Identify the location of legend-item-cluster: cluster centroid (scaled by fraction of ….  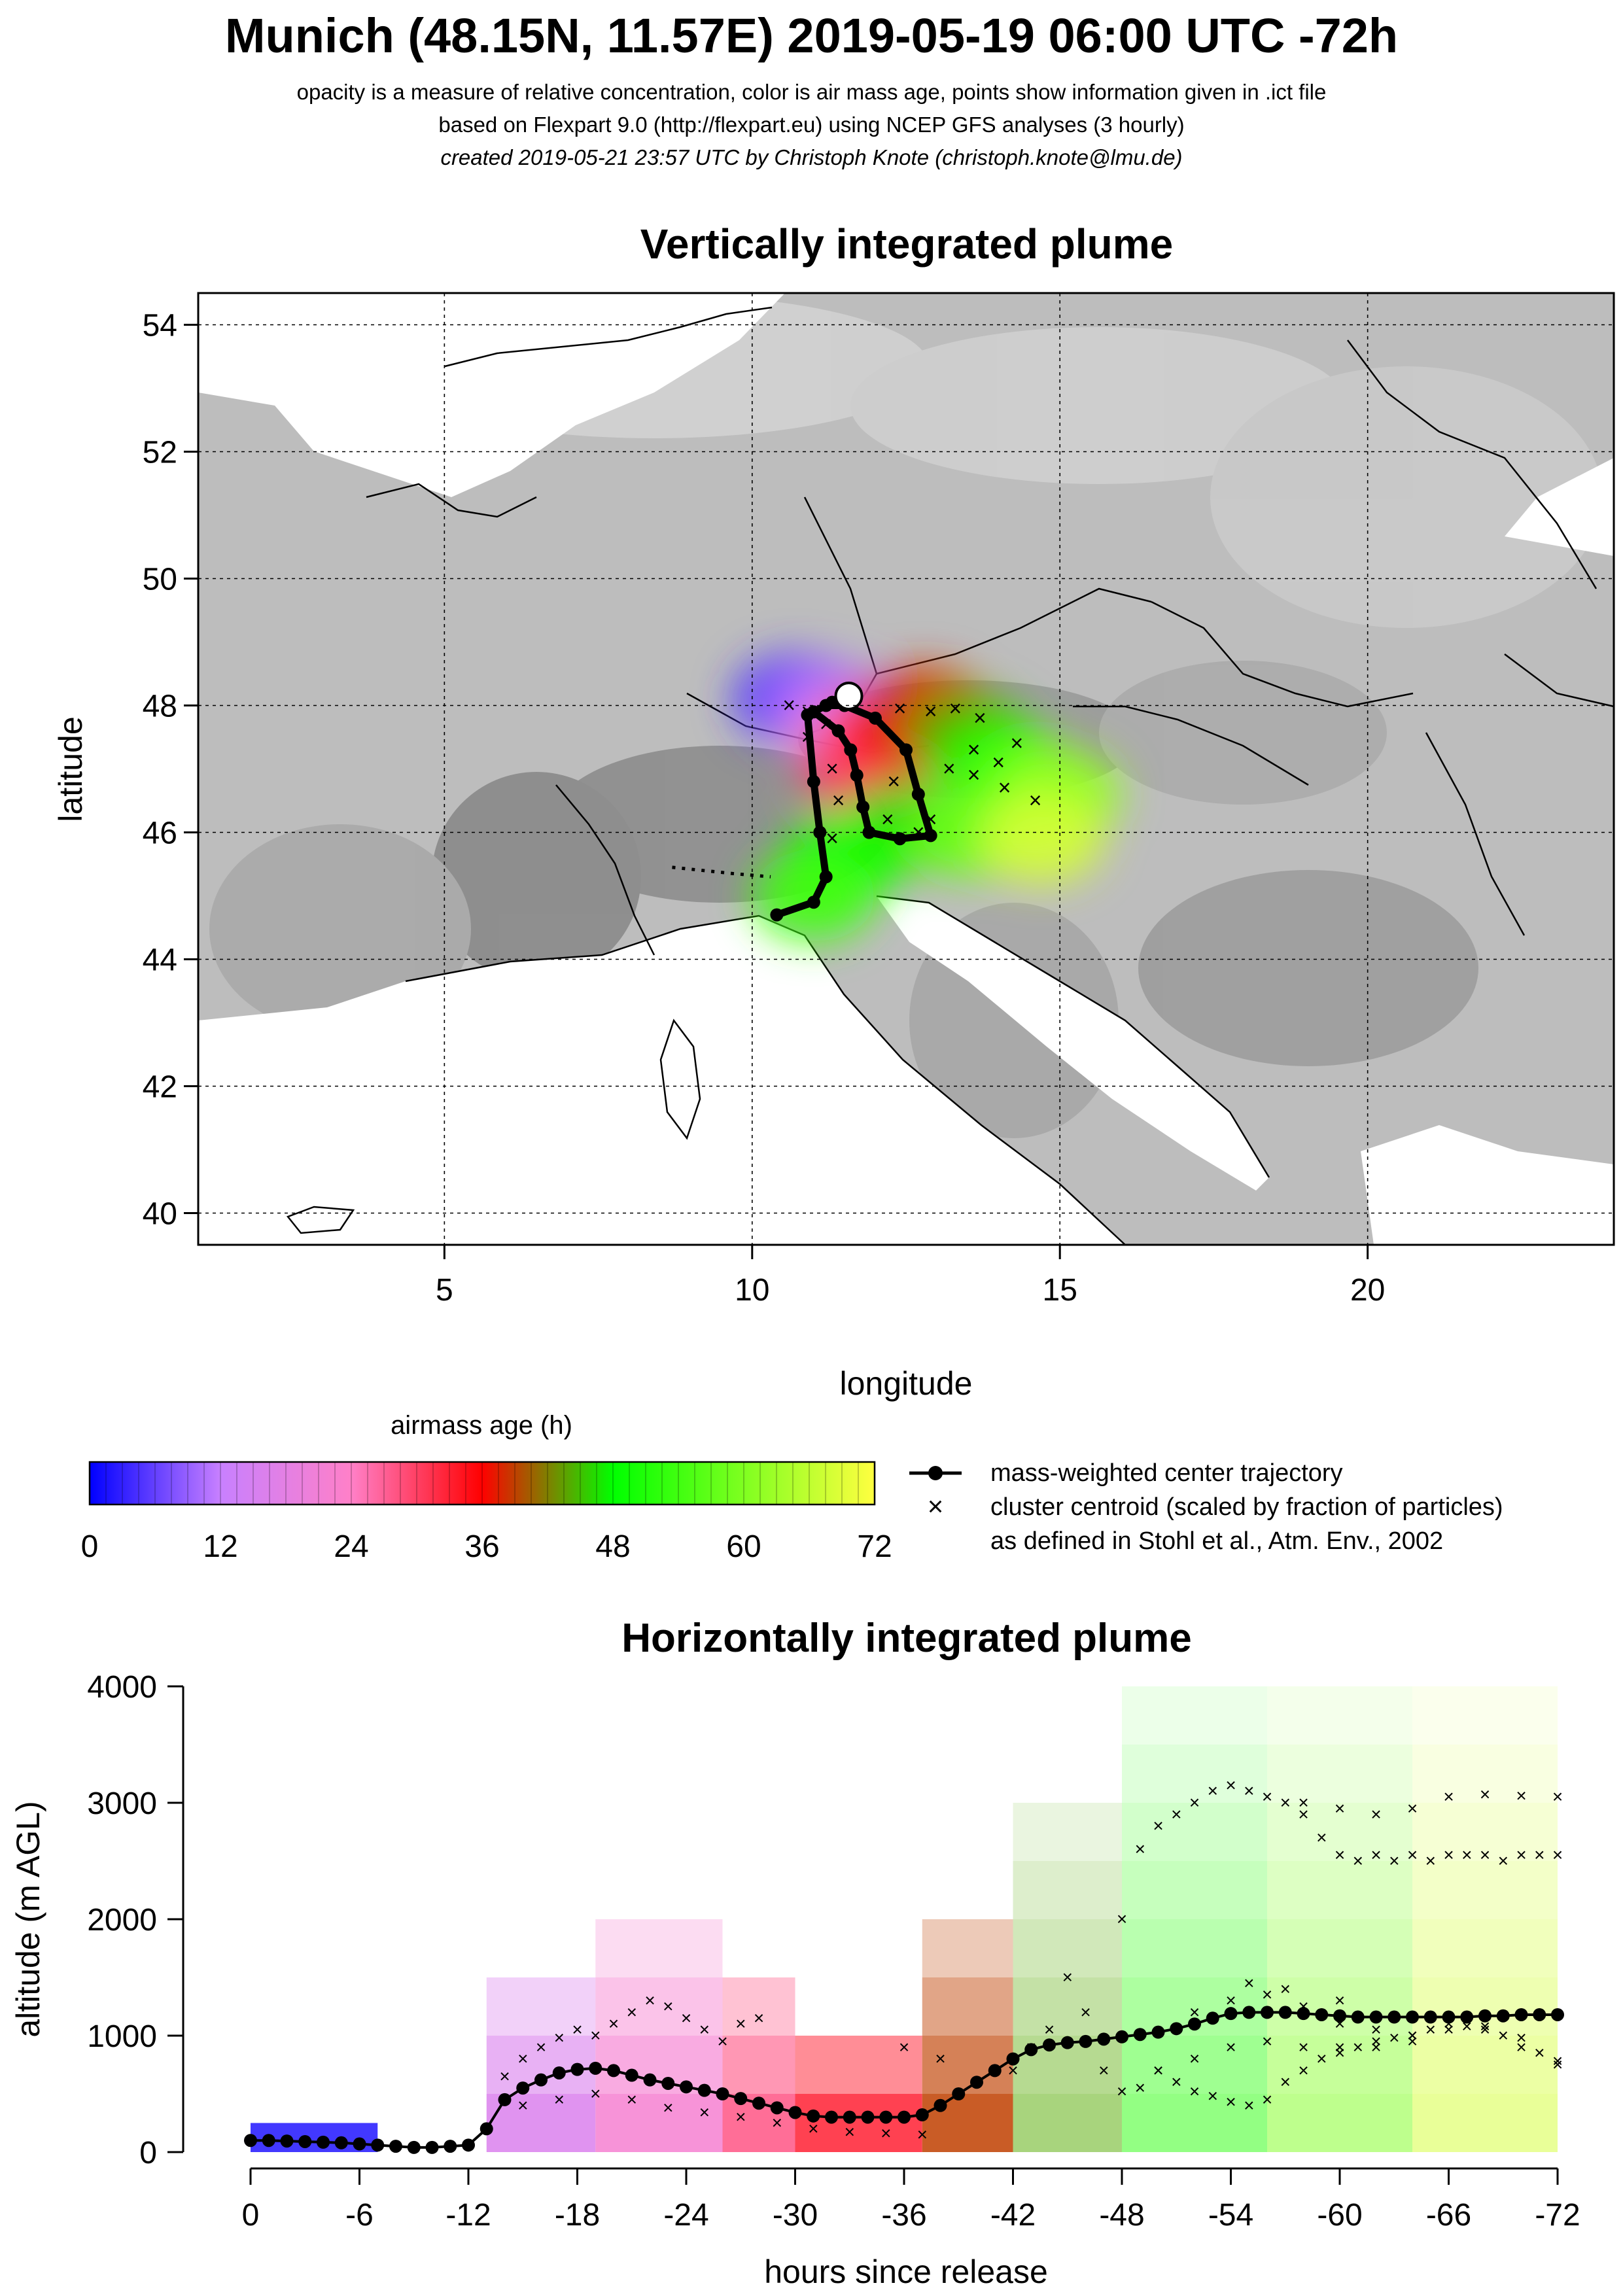
(1246, 1507).